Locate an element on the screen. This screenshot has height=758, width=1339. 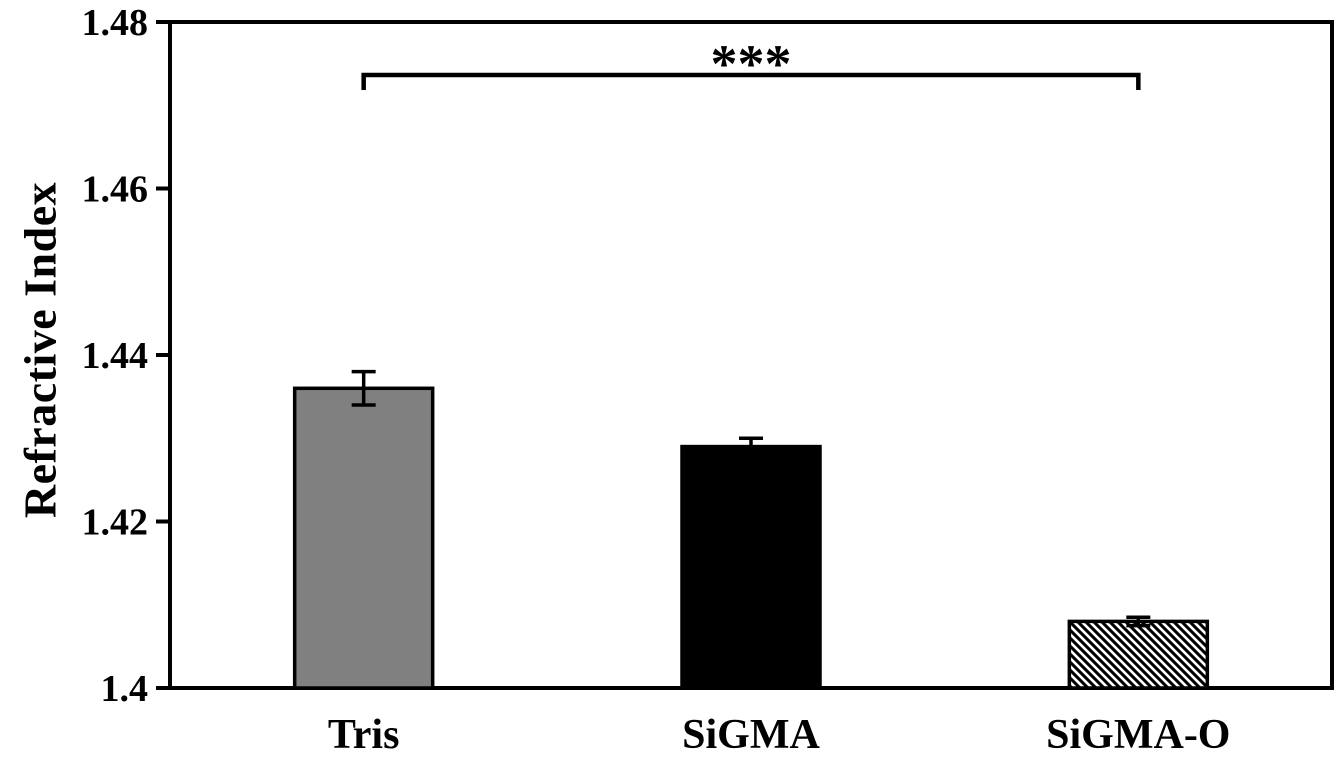
y-tick-label: 1.48 is located at coordinates (115, 23).